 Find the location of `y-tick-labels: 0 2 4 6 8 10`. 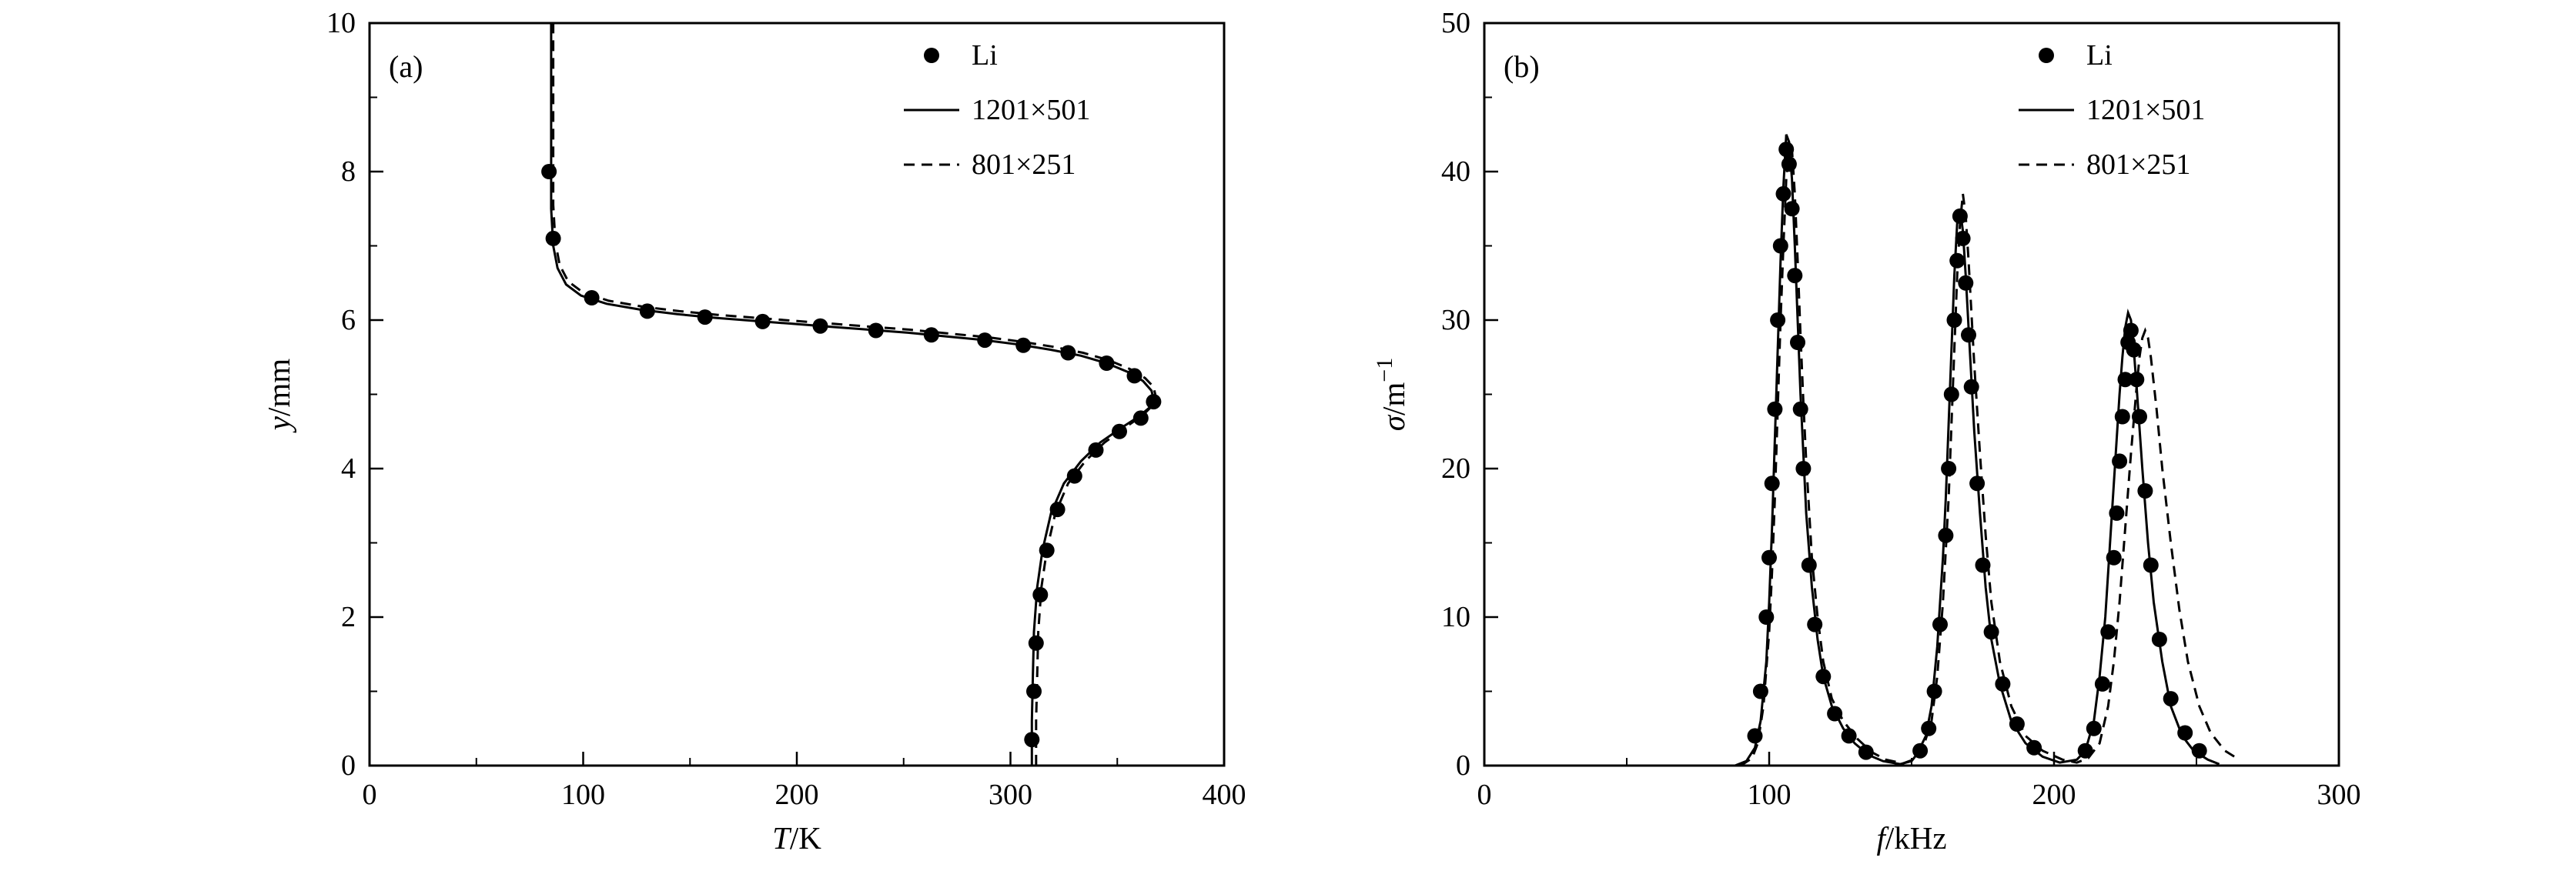

y-tick-labels: 0 2 4 6 8 10 is located at coordinates (341, 394).